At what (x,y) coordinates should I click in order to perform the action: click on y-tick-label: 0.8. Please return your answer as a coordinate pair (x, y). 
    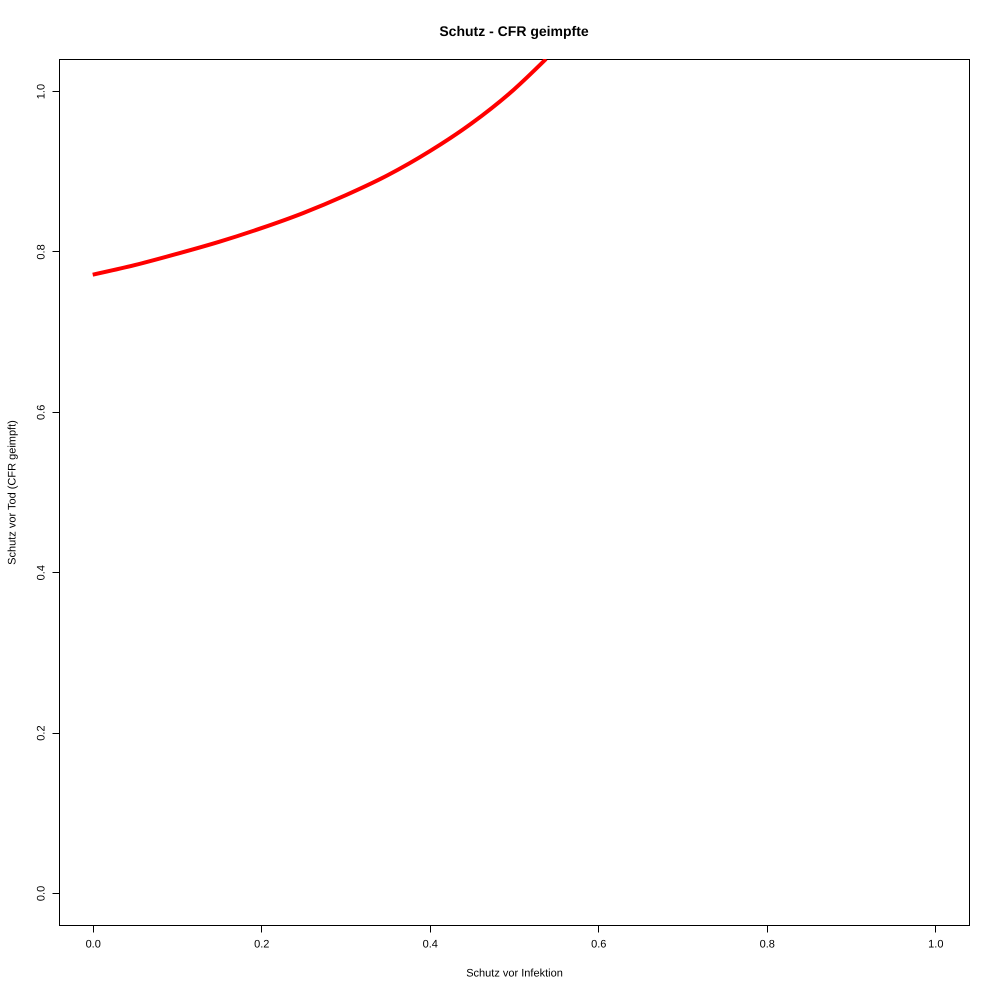
    Looking at the image, I should click on (42, 252).